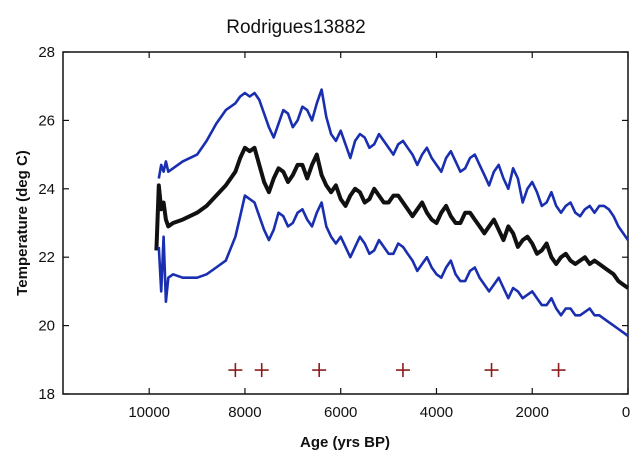 The image size is (640, 468). Describe the element at coordinates (46, 189) in the screenshot. I see `y-tick-label: 24` at that location.